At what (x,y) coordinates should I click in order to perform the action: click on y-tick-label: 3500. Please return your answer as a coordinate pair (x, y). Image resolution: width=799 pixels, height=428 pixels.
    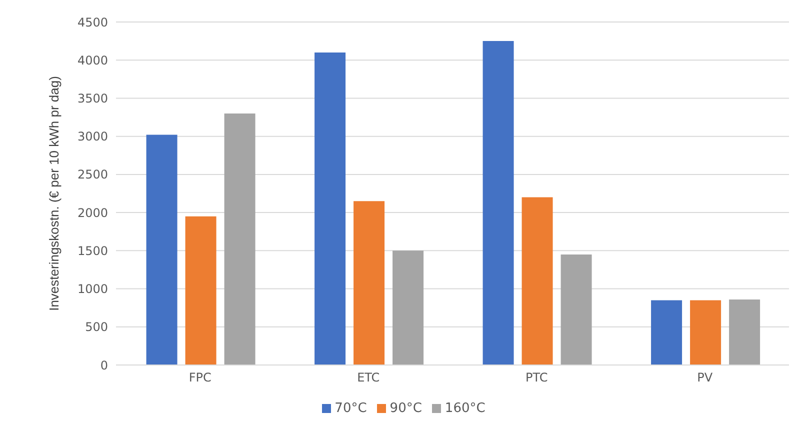
    Looking at the image, I should click on (92, 98).